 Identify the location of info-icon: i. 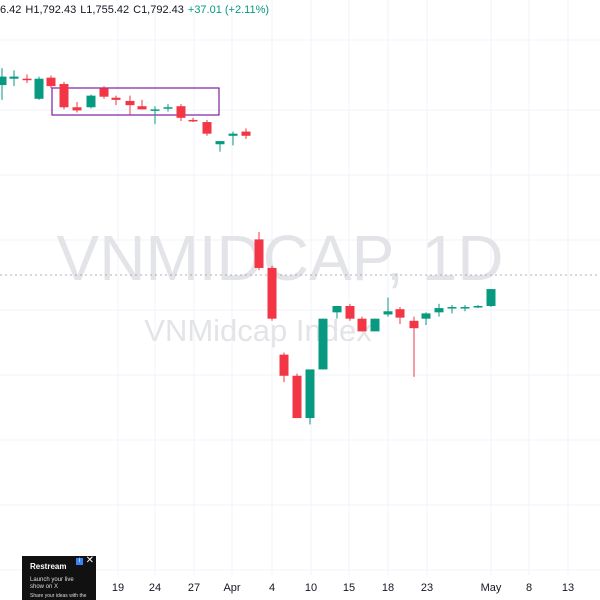
(79, 561).